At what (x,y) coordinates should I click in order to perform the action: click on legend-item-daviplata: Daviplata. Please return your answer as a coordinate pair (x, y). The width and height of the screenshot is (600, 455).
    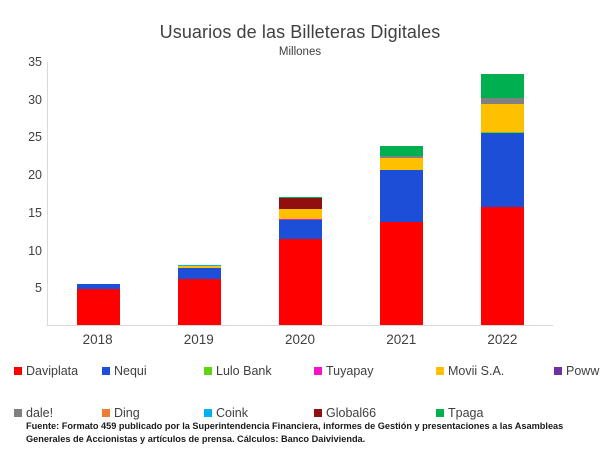
    Looking at the image, I should click on (46, 371).